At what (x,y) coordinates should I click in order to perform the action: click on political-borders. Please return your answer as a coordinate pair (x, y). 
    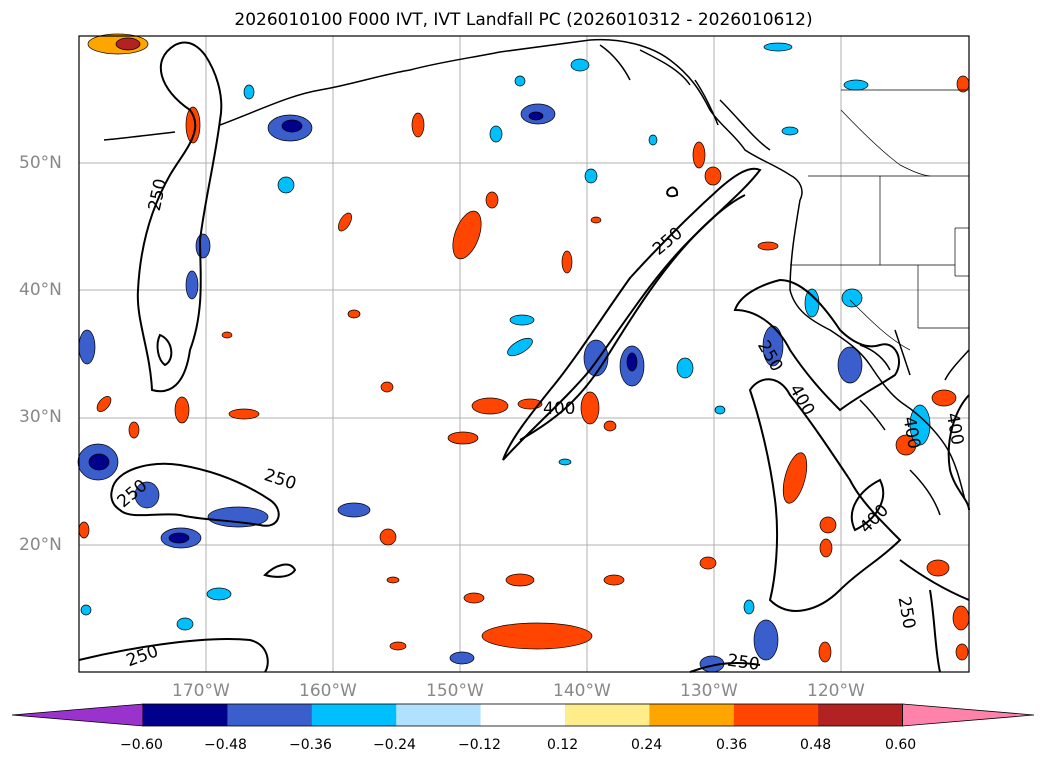
    Looking at the image, I should click on (879, 220).